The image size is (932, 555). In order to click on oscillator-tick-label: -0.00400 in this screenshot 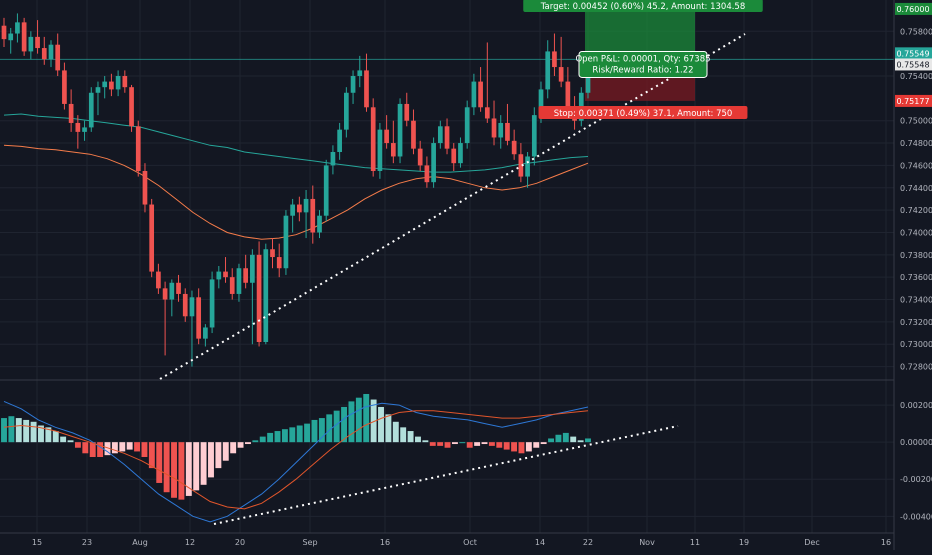, I will do `click(916, 516)`.